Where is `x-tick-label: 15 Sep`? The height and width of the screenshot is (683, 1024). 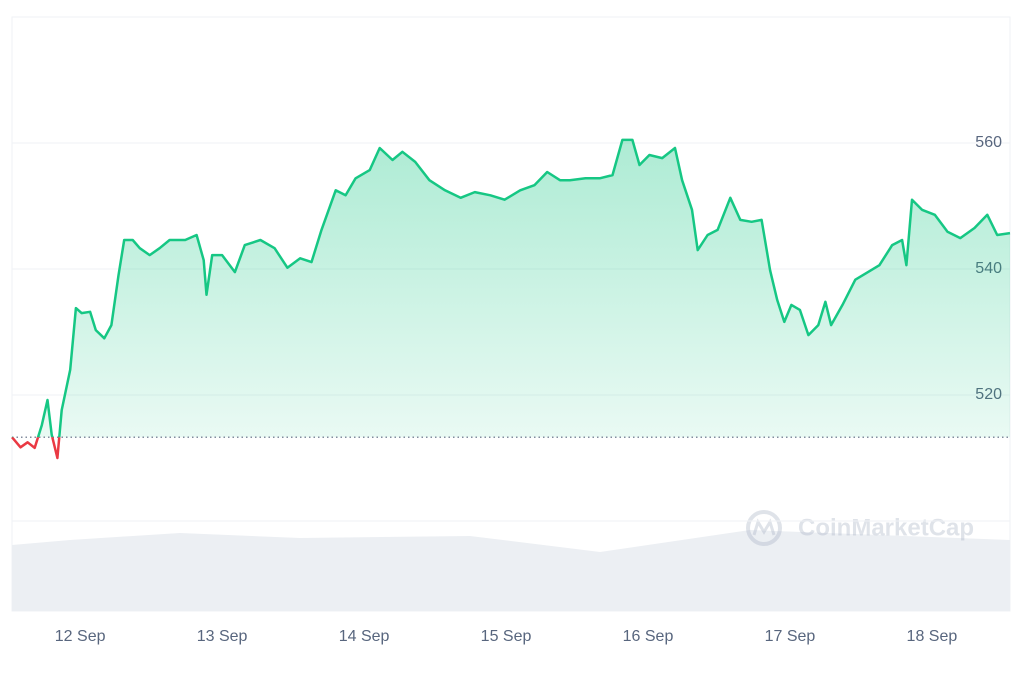 x-tick-label: 15 Sep is located at coordinates (506, 636).